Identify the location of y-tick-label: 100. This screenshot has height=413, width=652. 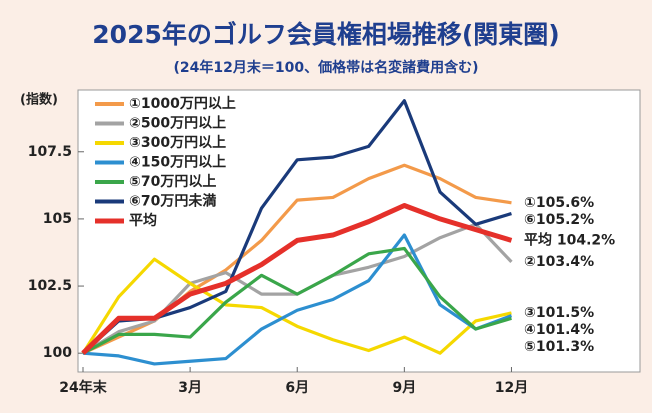
(57, 353).